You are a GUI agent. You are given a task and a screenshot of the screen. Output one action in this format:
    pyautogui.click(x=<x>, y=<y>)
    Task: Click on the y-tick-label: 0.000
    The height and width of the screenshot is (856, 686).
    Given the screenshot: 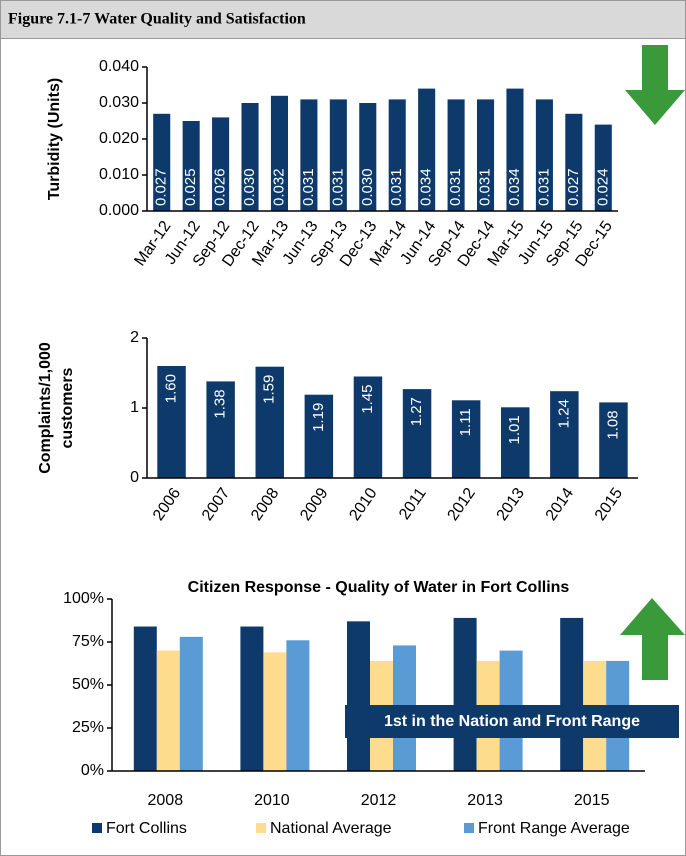 What is the action you would take?
    pyautogui.click(x=119, y=210)
    